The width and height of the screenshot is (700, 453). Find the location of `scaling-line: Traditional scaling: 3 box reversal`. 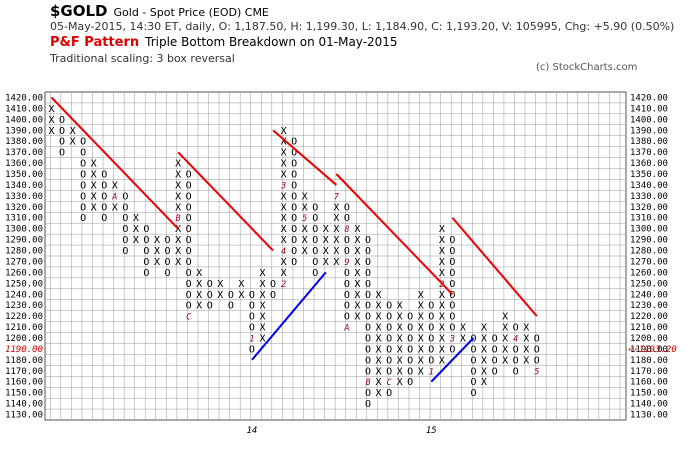

scaling-line: Traditional scaling: 3 box reversal is located at coordinates (142, 58).